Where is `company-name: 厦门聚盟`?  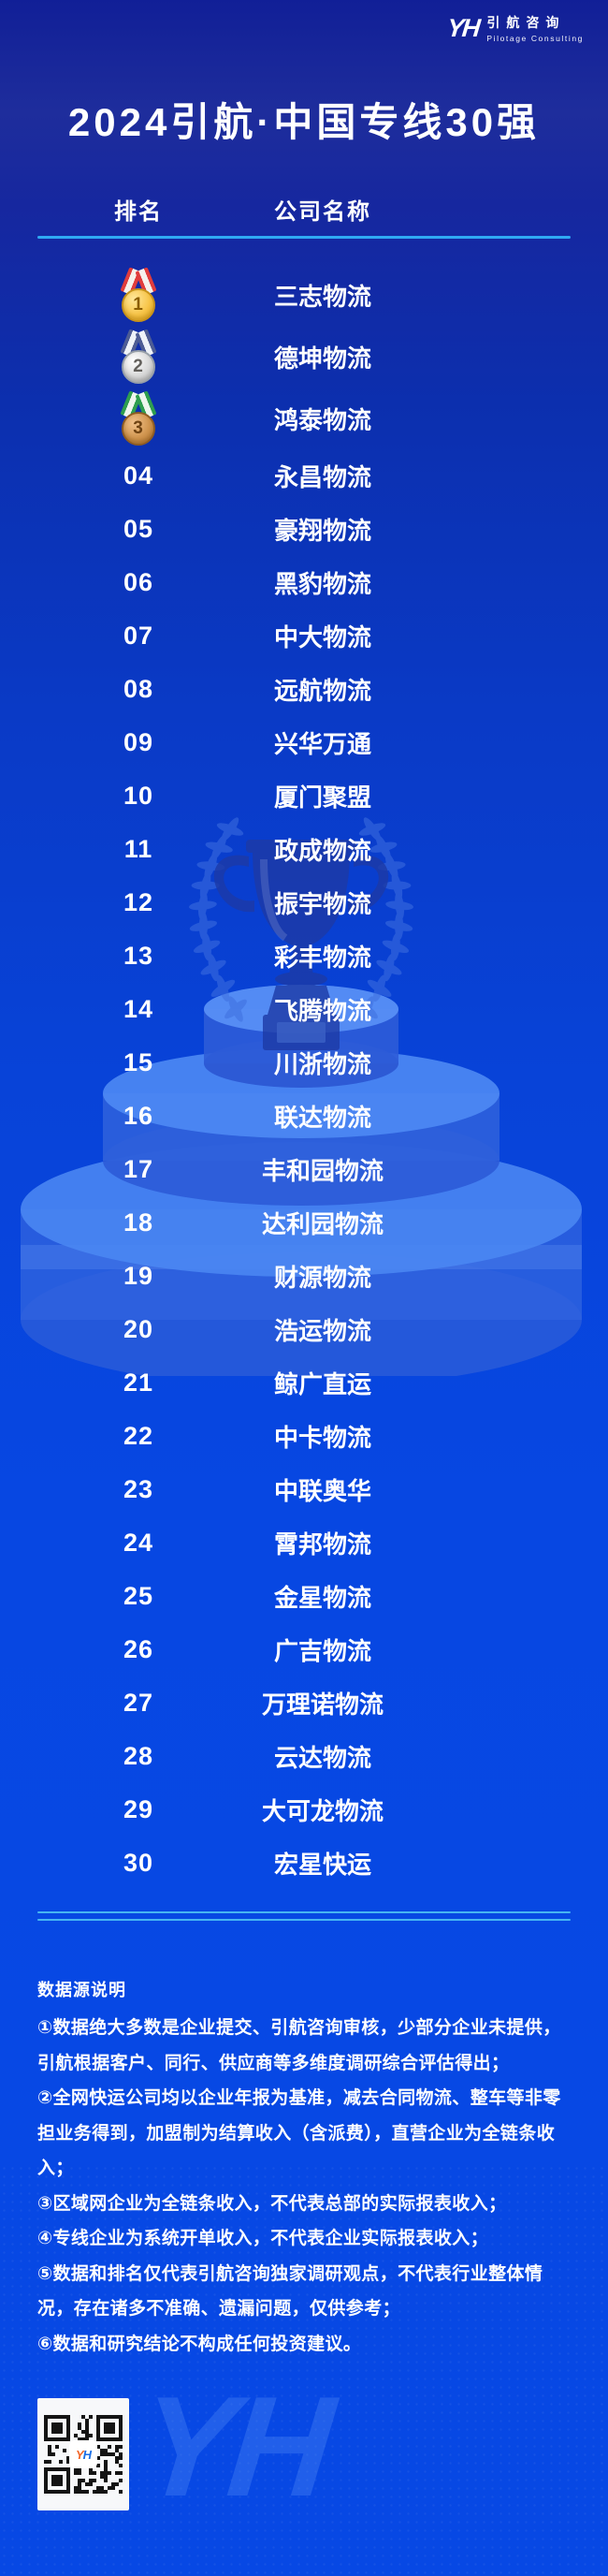
company-name: 厦门聚盟 is located at coordinates (322, 797).